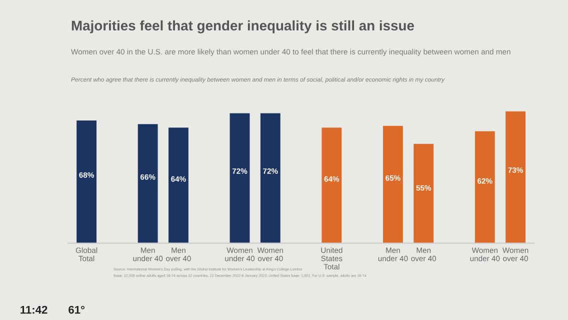 This screenshot has width=568, height=320. What do you see at coordinates (34, 310) in the screenshot?
I see `text: 11:42` at bounding box center [34, 310].